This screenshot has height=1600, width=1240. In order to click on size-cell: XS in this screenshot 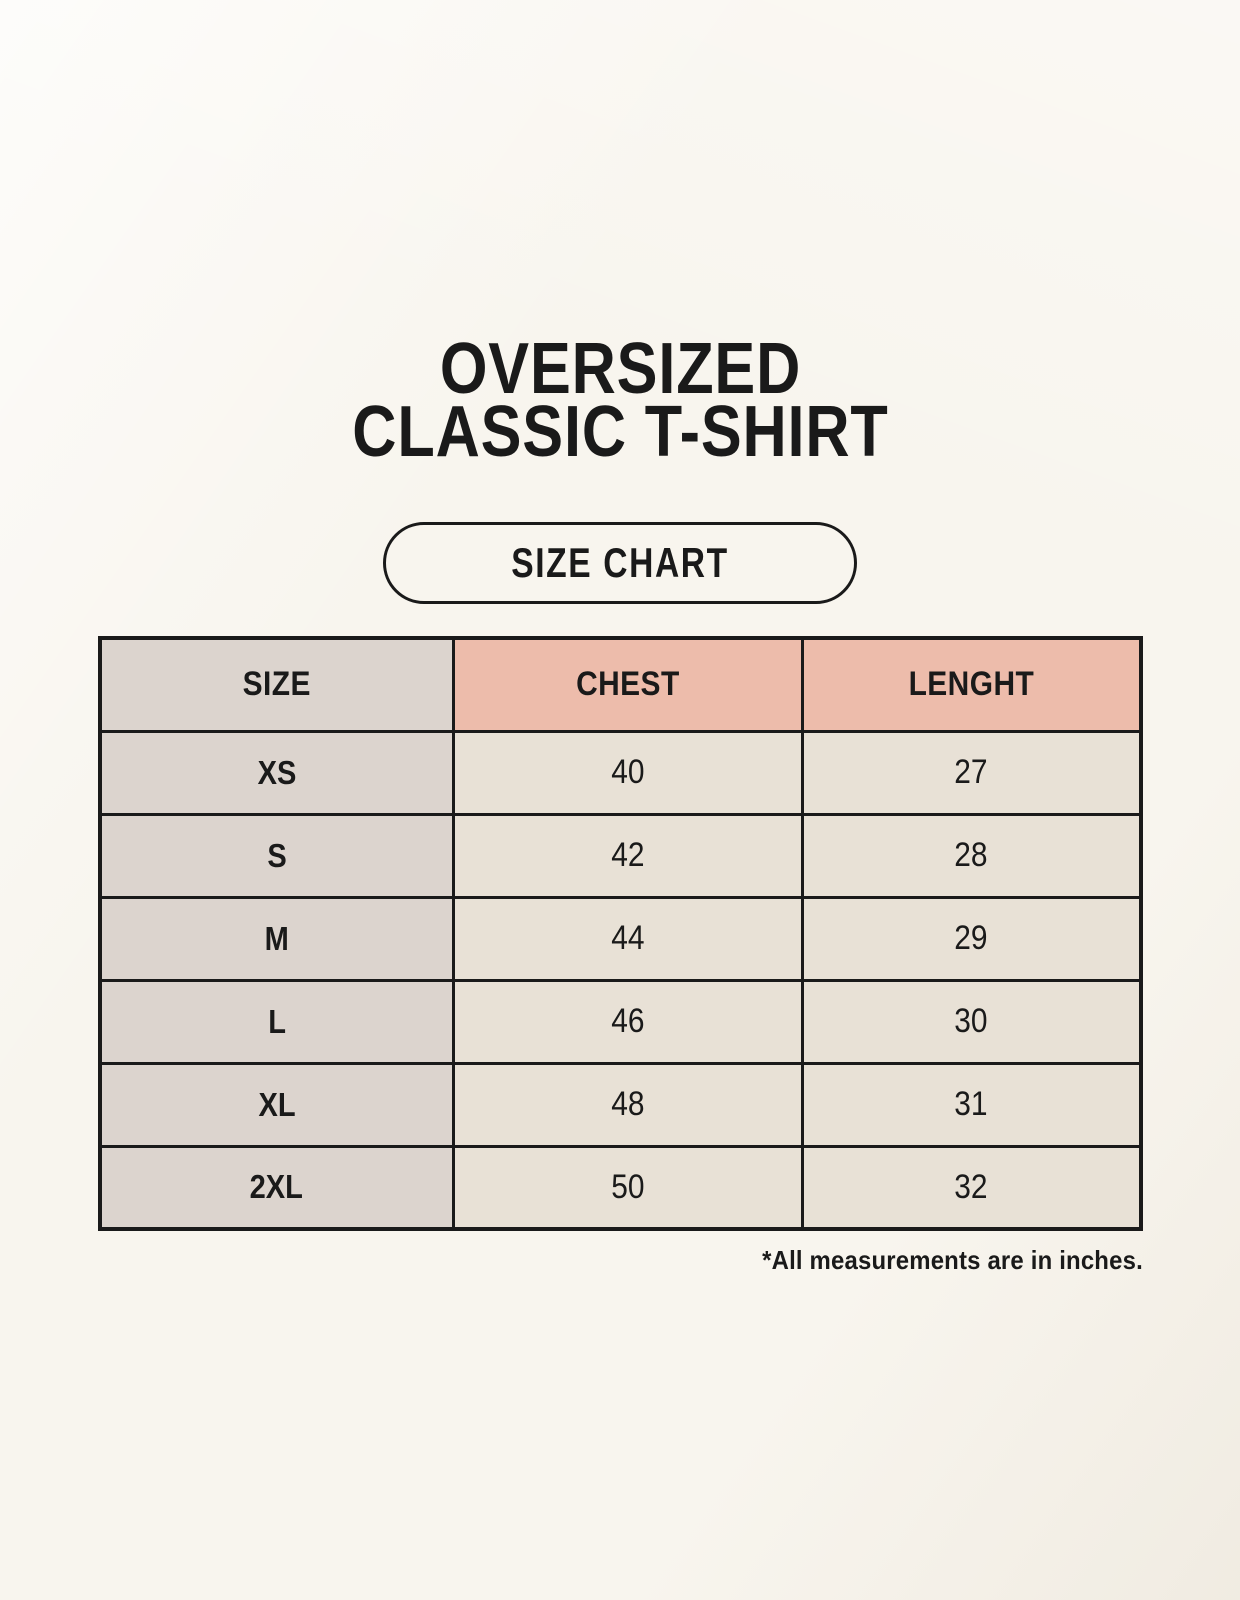, I will do `click(276, 772)`.